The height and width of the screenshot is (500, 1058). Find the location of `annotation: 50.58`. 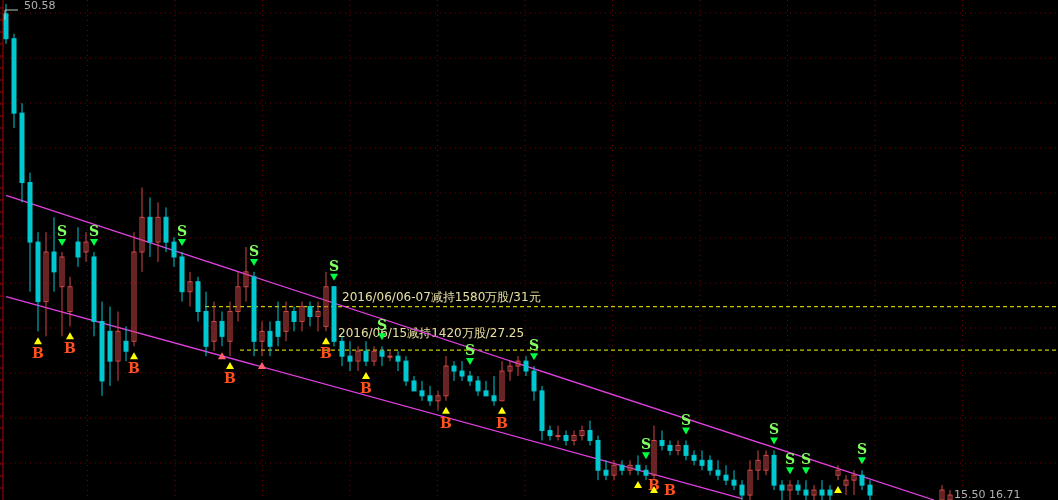

annotation: 50.58 is located at coordinates (40, 6).